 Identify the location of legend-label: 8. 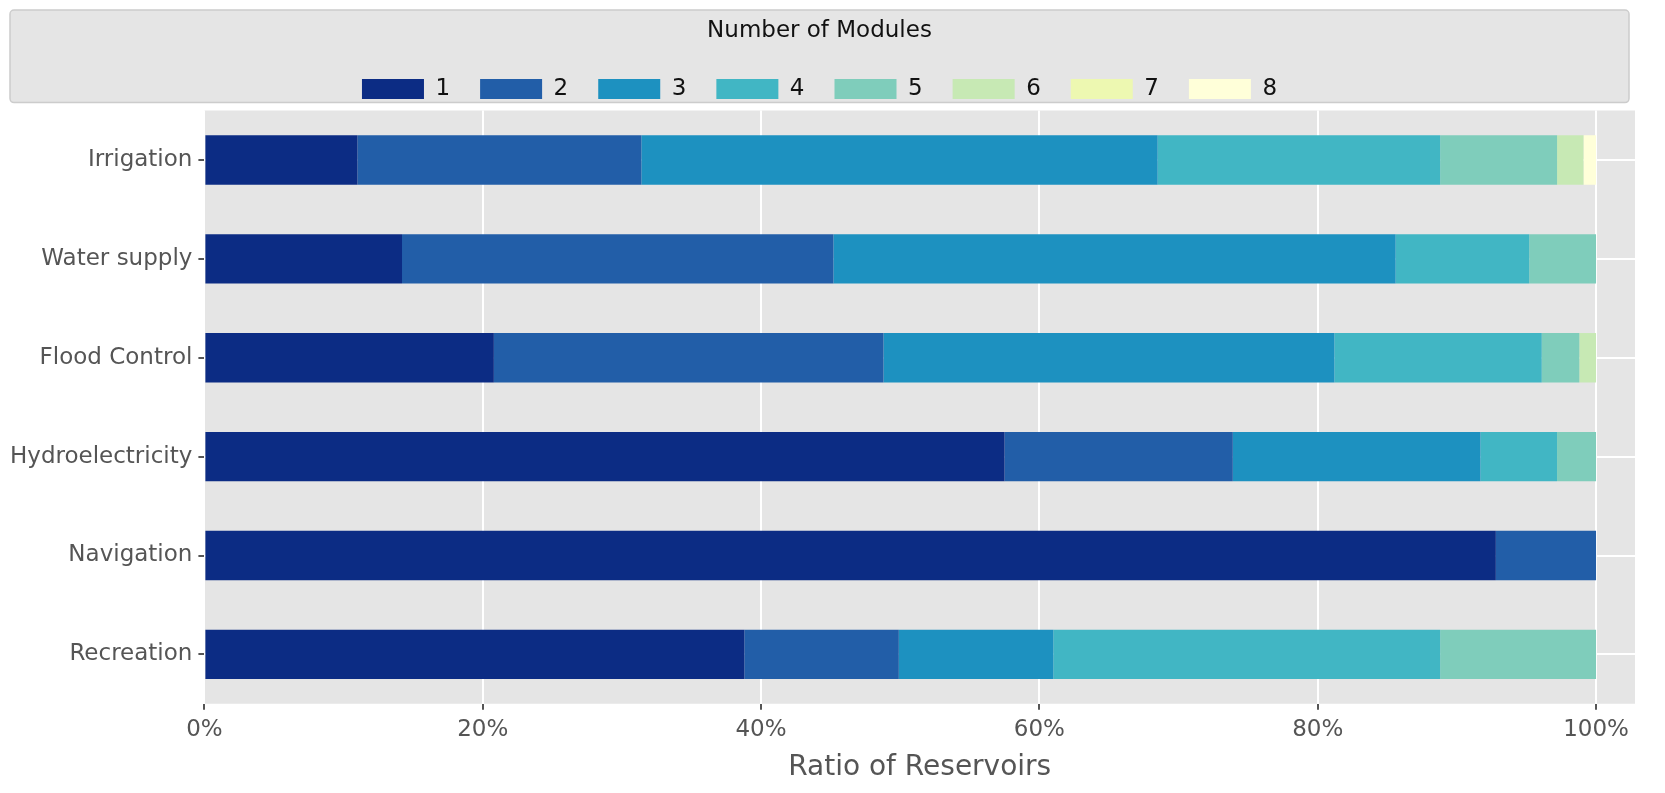
(1270, 87).